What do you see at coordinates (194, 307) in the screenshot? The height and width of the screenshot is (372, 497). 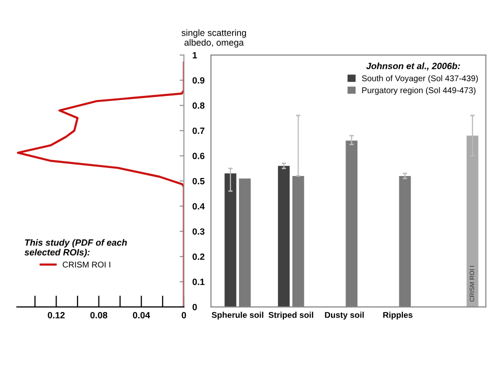 I see `y-tick-label: 0` at bounding box center [194, 307].